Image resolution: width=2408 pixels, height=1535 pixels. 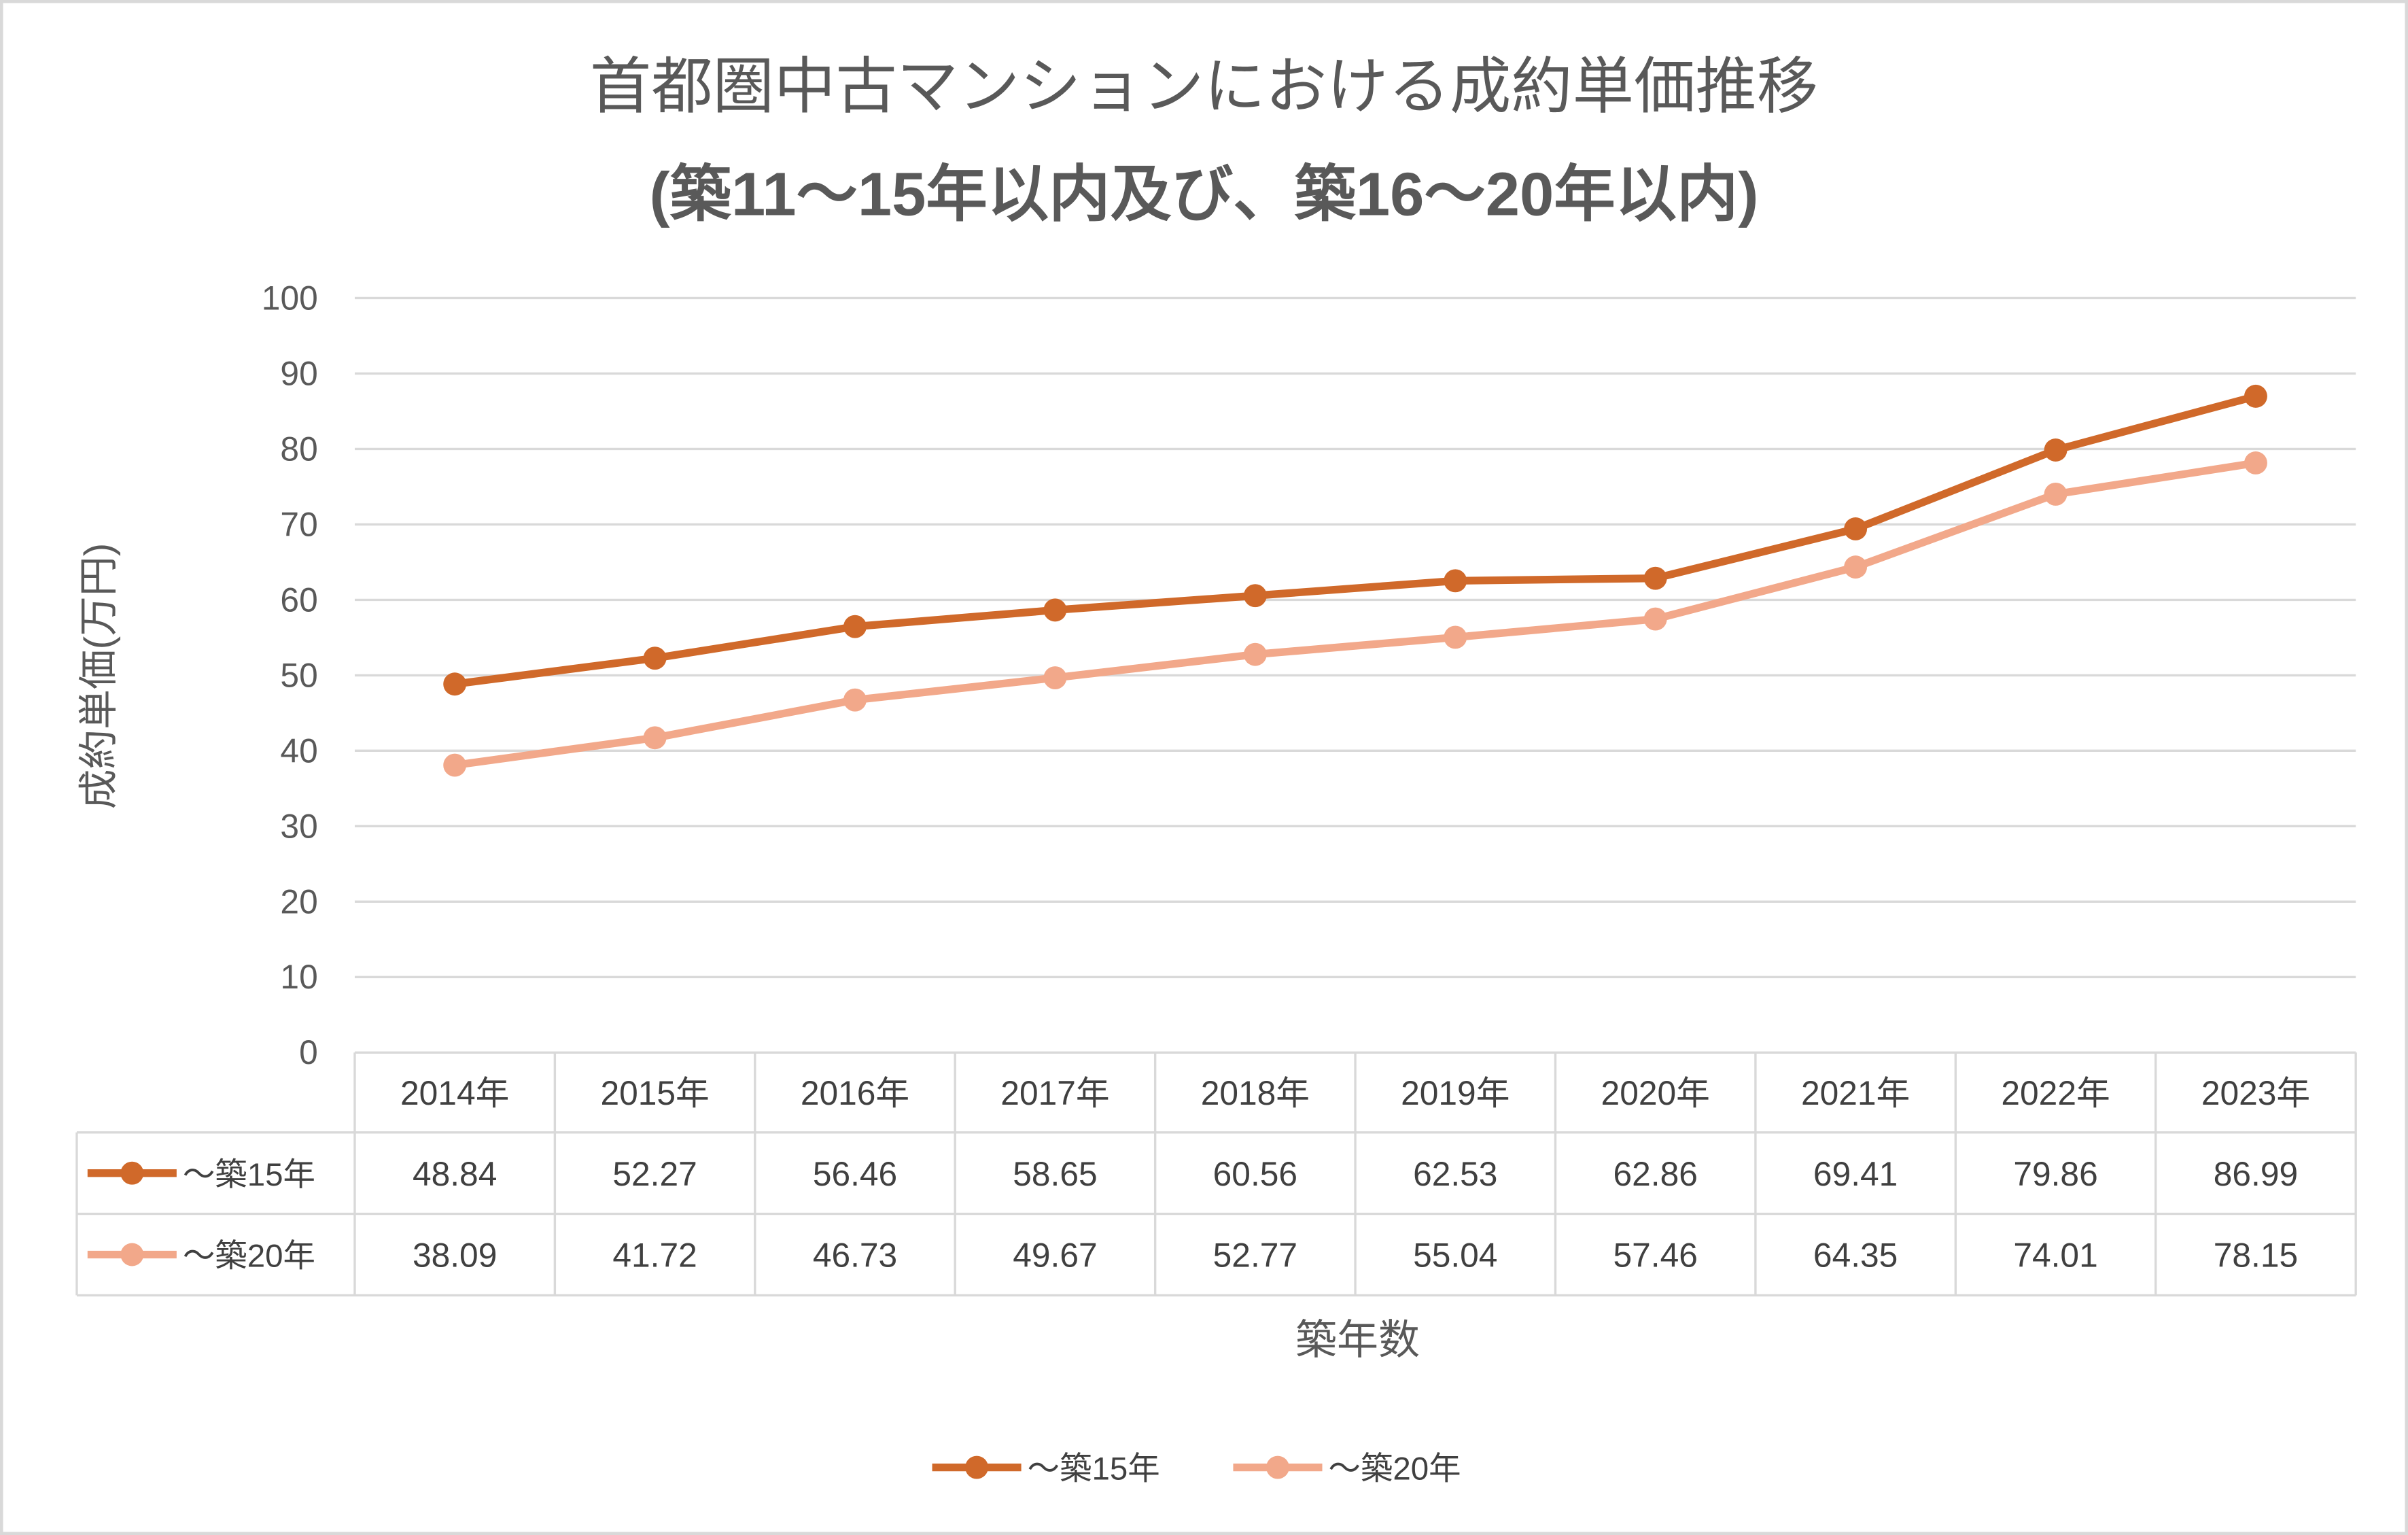 I want to click on table-value-cell: 64.35, so click(x=1855, y=1256).